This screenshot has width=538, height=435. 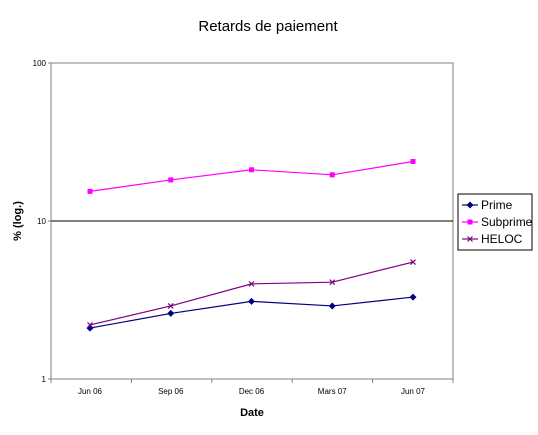 I want to click on x-tick-label: Mars 07, so click(x=332, y=391).